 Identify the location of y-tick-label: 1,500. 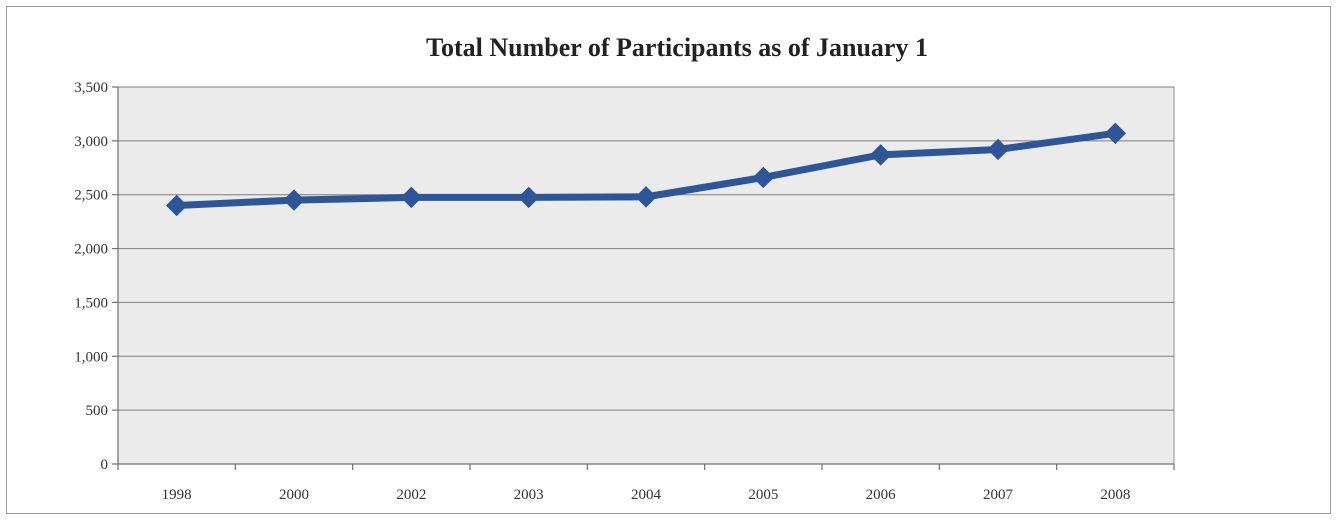
(91, 303).